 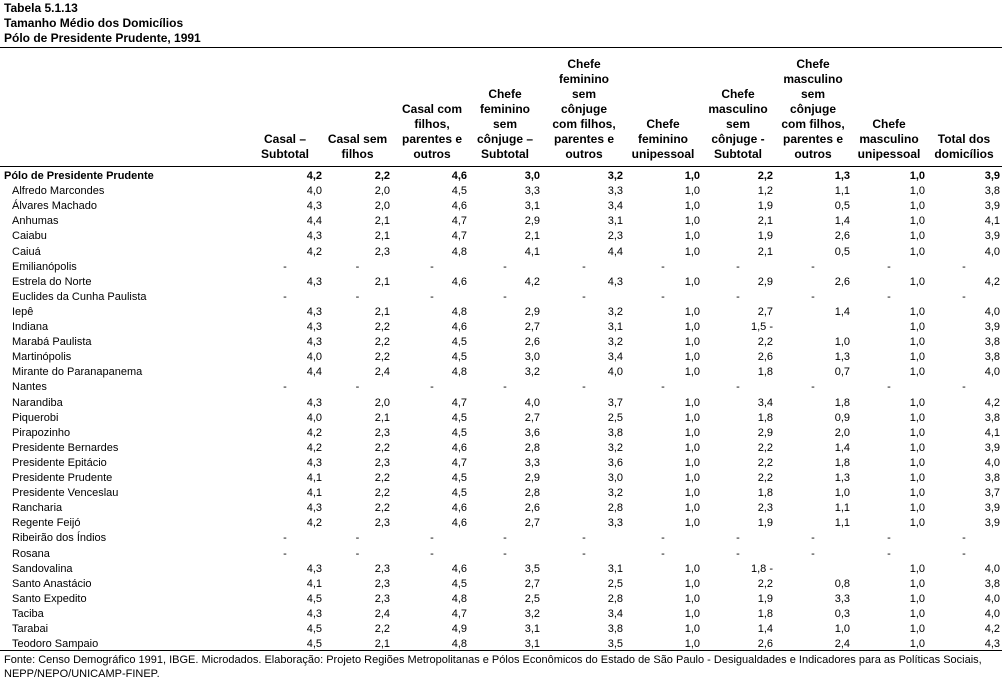 What do you see at coordinates (615, 402) in the screenshot?
I see `table-cell: 3,7` at bounding box center [615, 402].